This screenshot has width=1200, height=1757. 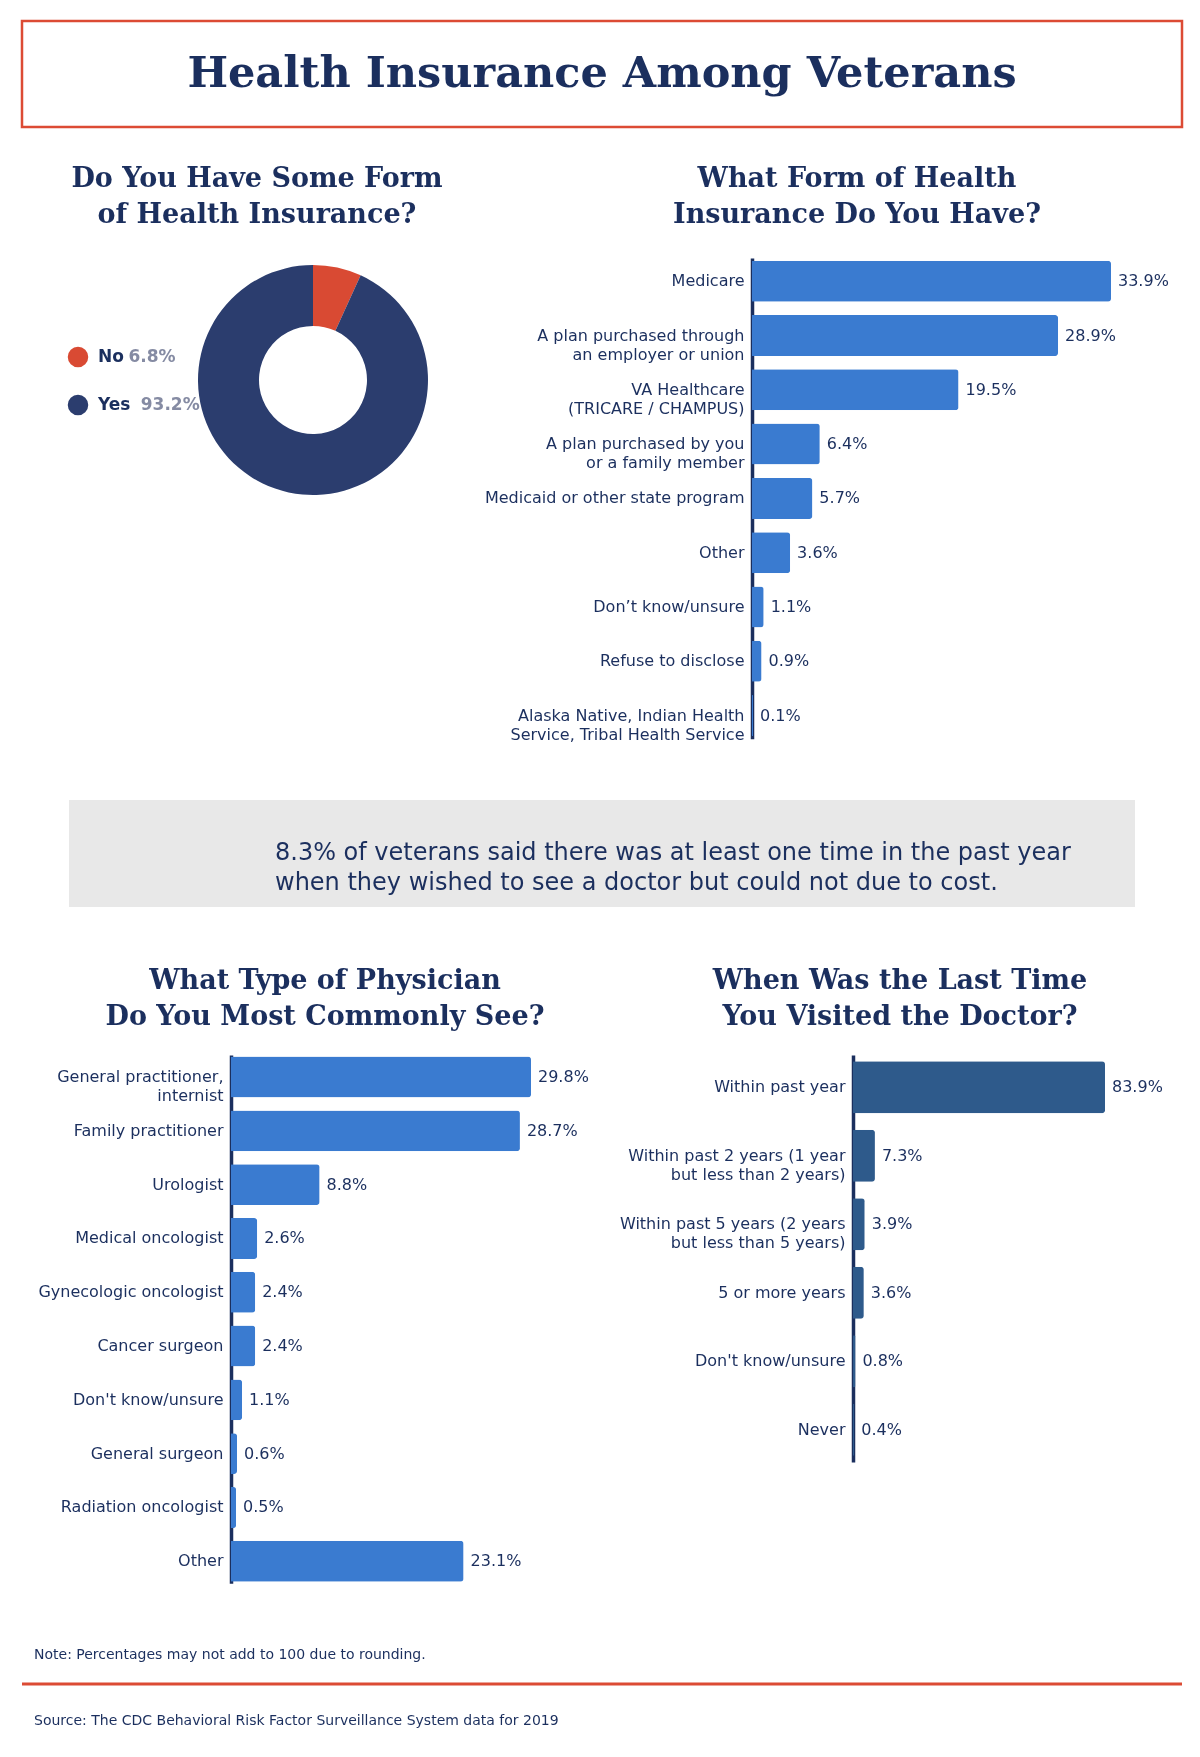 I want to click on y-tick-label: General practitioner, internist, so click(x=140, y=1086).